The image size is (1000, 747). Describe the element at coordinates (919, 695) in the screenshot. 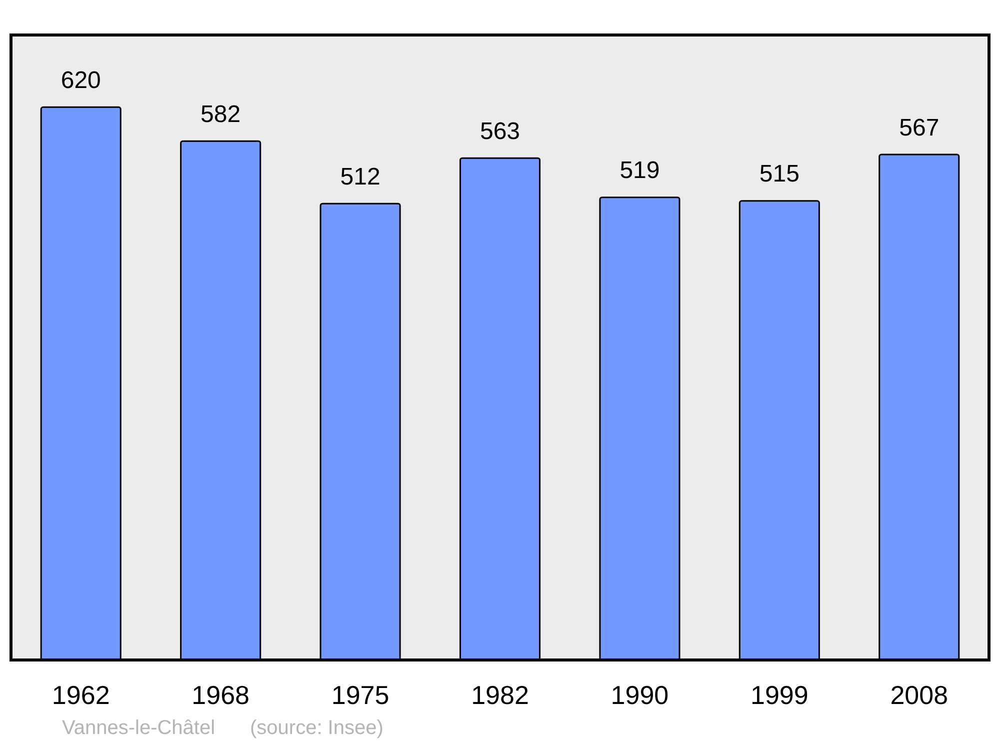

I see `x-tick-label: 2008` at that location.